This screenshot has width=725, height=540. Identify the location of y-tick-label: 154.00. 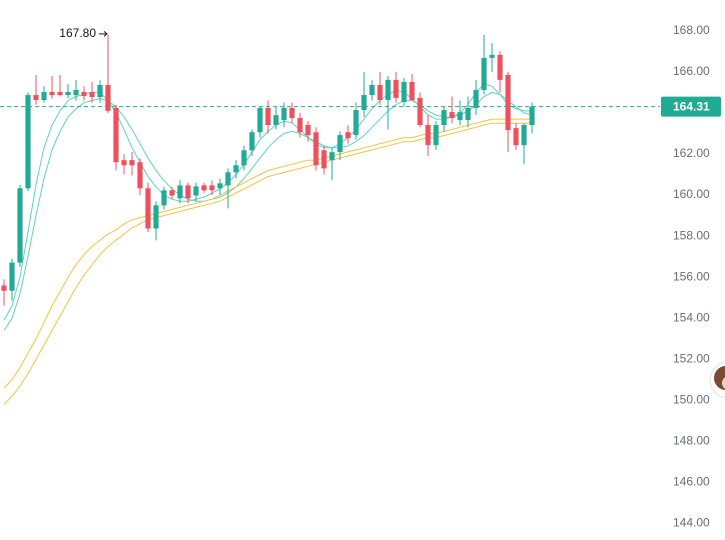
(691, 317).